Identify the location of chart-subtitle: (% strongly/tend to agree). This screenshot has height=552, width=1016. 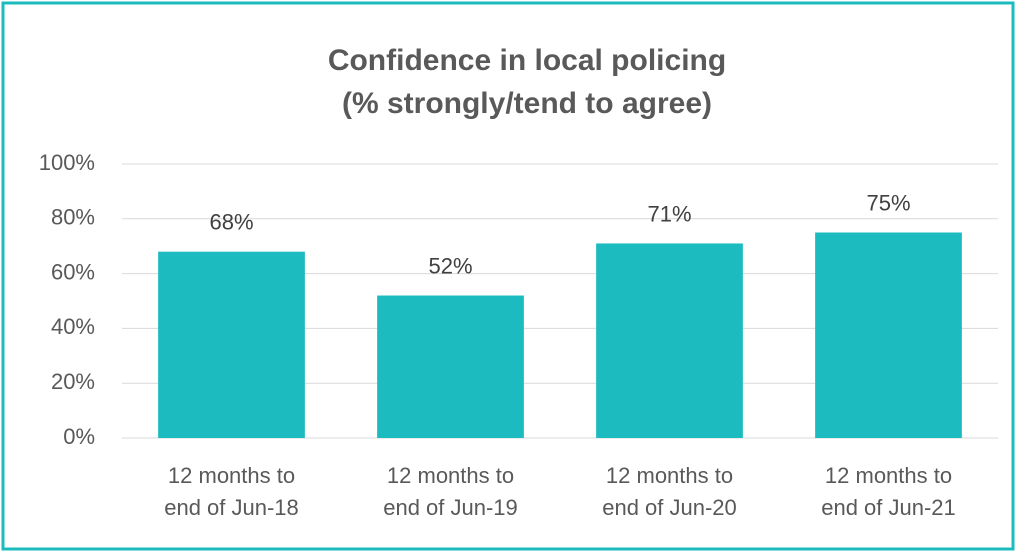
(527, 103).